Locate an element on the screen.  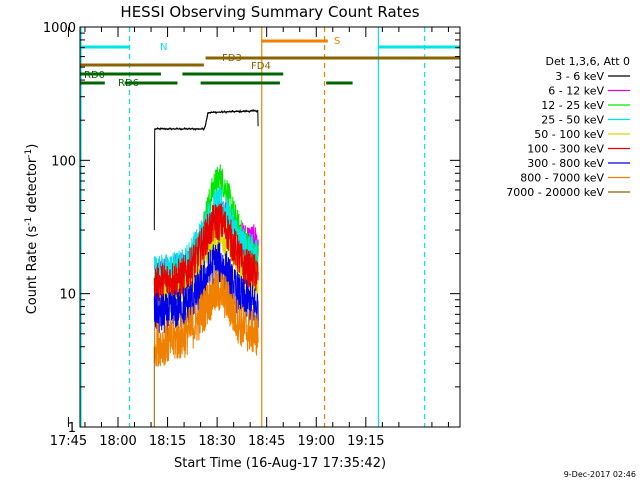
x-tick-label: 18:00 is located at coordinates (117, 441).